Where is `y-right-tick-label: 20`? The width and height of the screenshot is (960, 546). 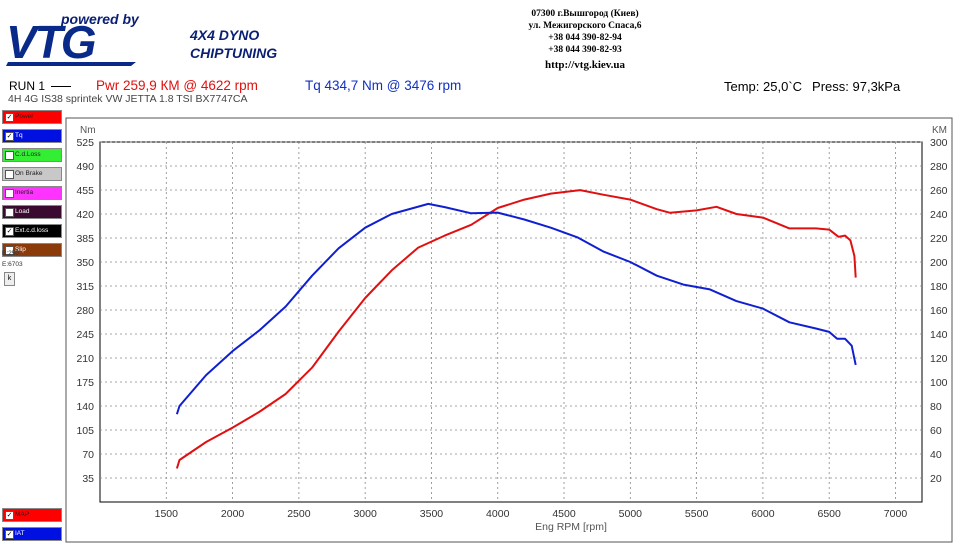
y-right-tick-label: 20 is located at coordinates (936, 479).